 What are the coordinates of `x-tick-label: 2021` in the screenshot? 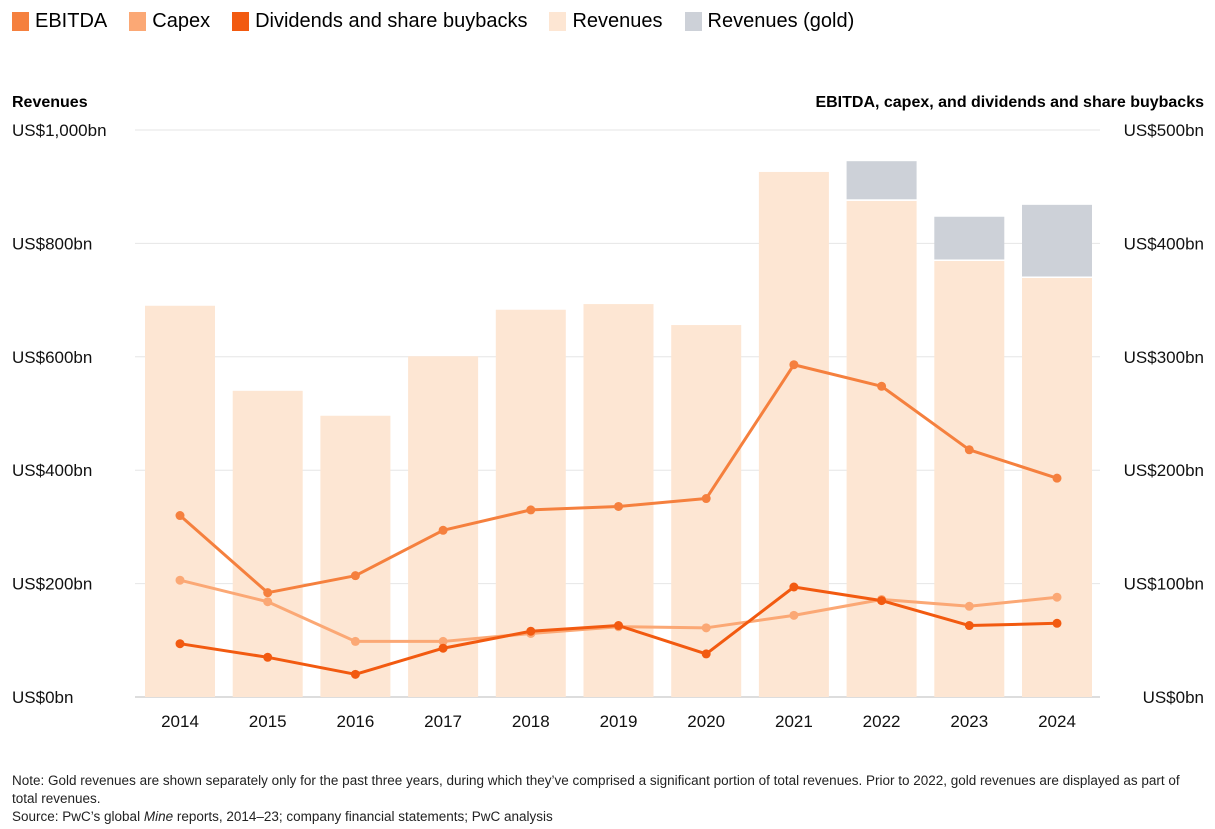 It's located at (794, 721).